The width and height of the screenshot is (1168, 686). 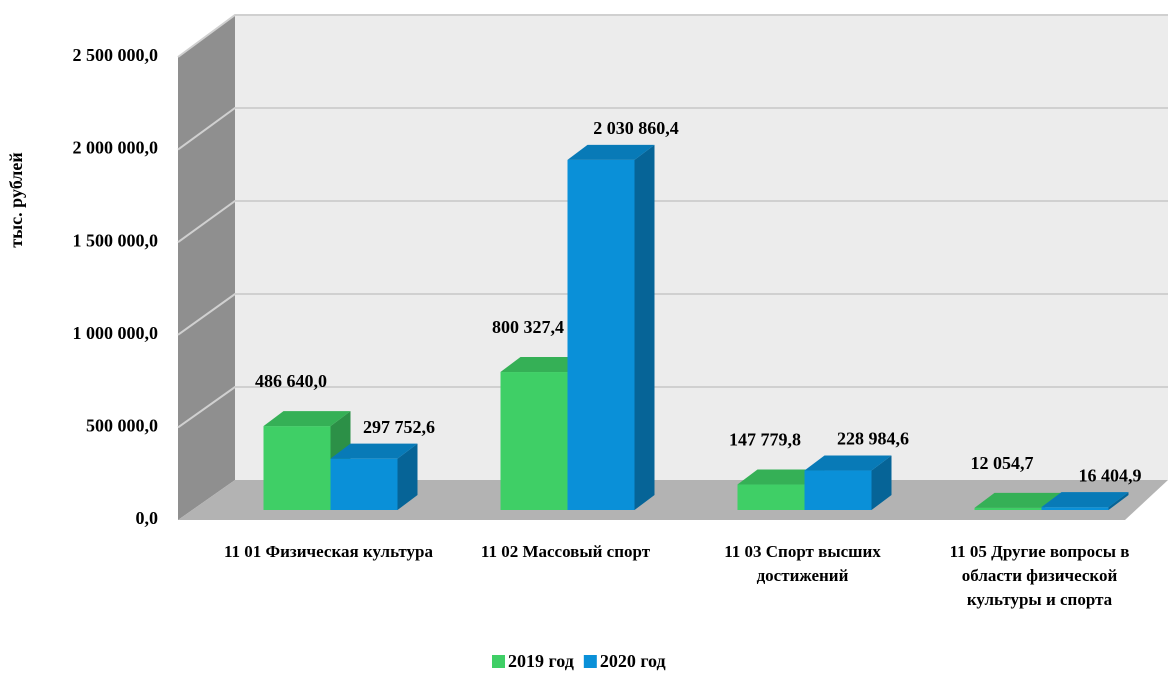 I want to click on y-tick-label: 1 000 000,0, so click(x=116, y=333).